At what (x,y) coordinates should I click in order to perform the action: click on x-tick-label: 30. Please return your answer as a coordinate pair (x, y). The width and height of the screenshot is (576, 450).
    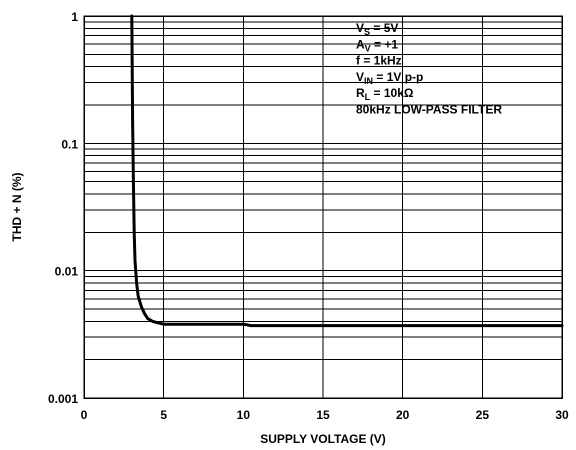
    Looking at the image, I should click on (562, 415).